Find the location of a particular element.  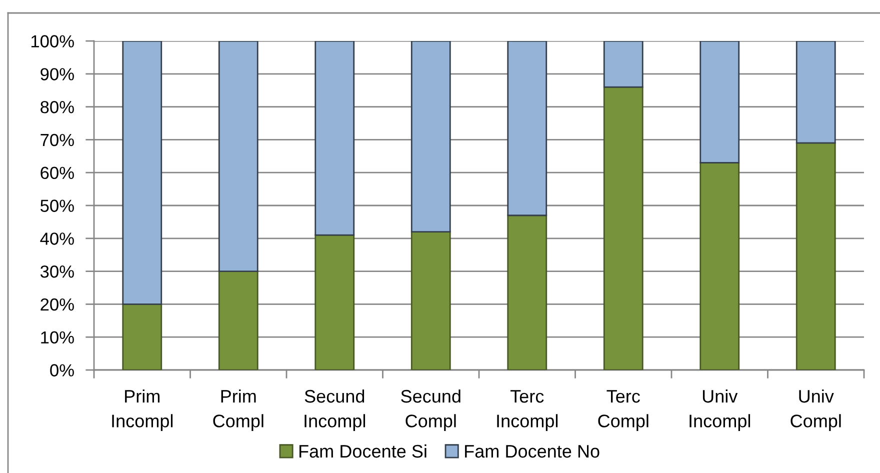

y-tick-label: 90% is located at coordinates (57, 74).